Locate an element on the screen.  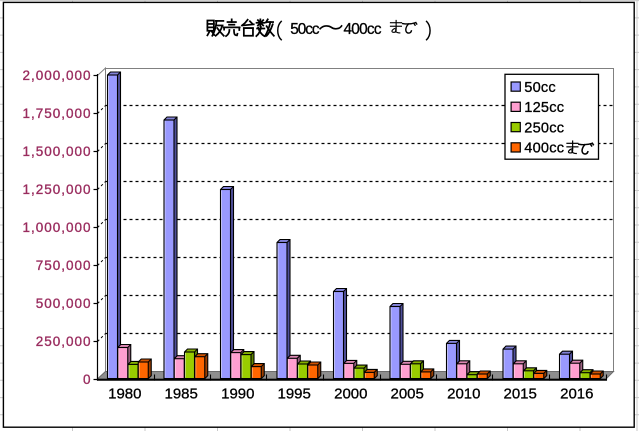
svg-text: 1990 is located at coordinates (237, 393).